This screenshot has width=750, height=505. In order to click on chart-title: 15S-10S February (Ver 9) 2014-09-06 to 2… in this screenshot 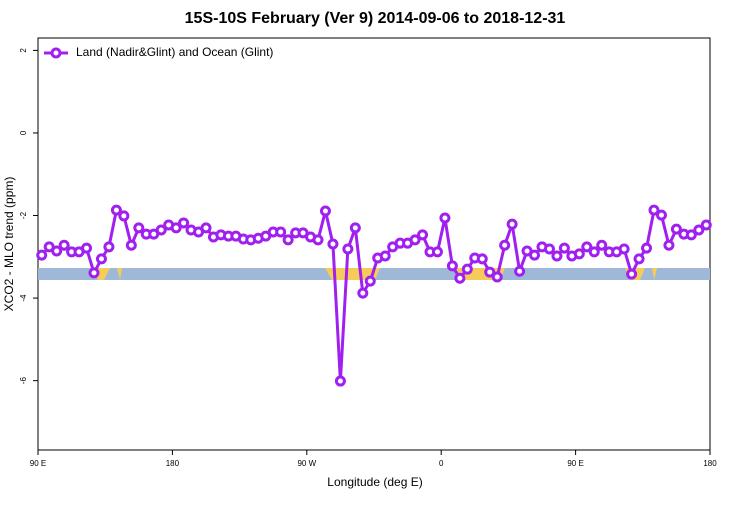, I will do `click(375, 18)`.